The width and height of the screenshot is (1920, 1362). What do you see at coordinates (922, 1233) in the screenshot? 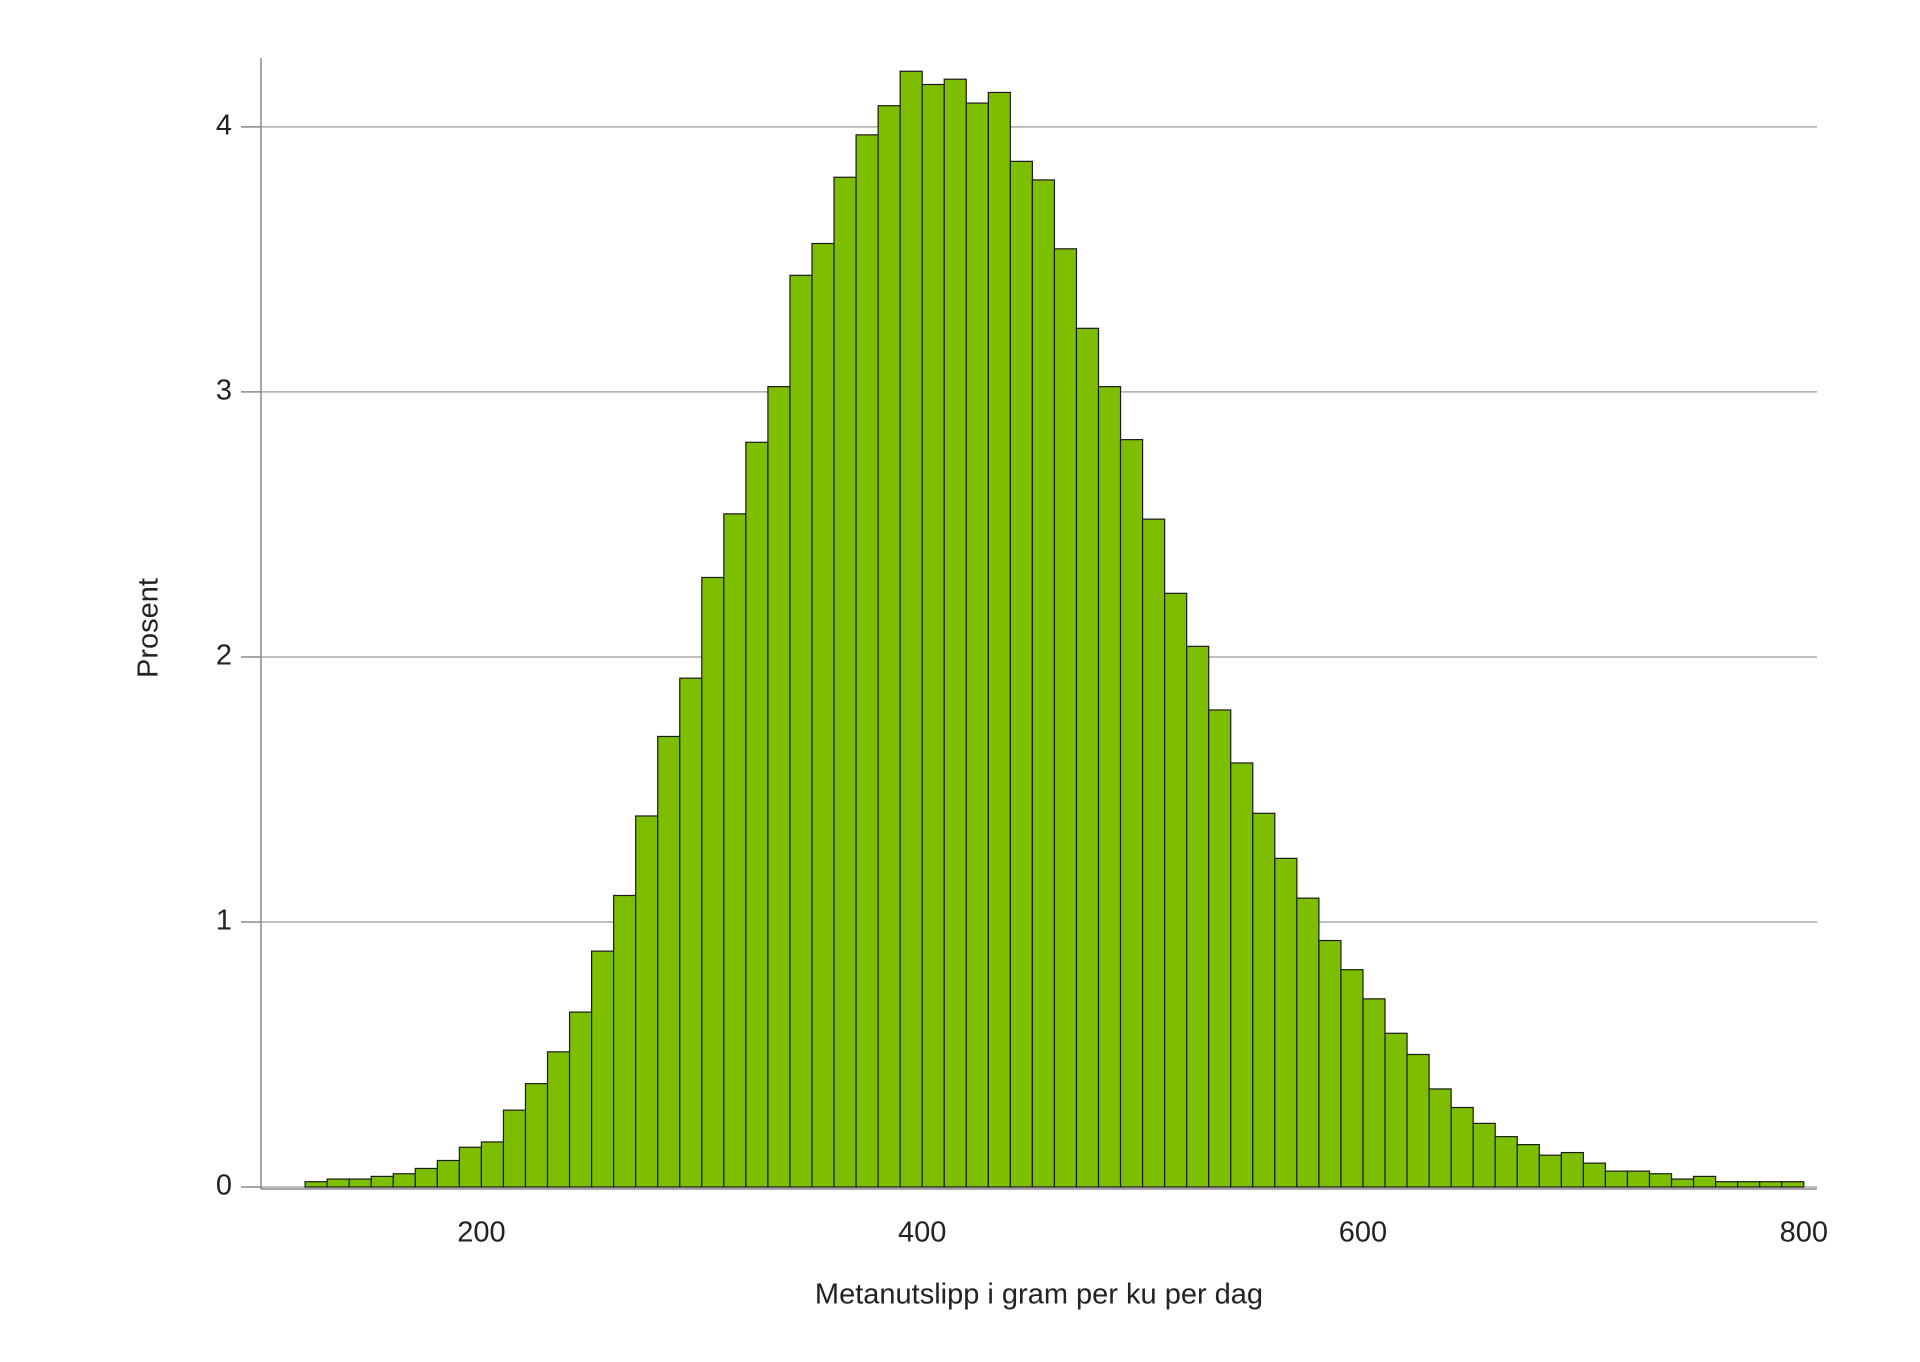
I see `x-tick-label: 400` at bounding box center [922, 1233].